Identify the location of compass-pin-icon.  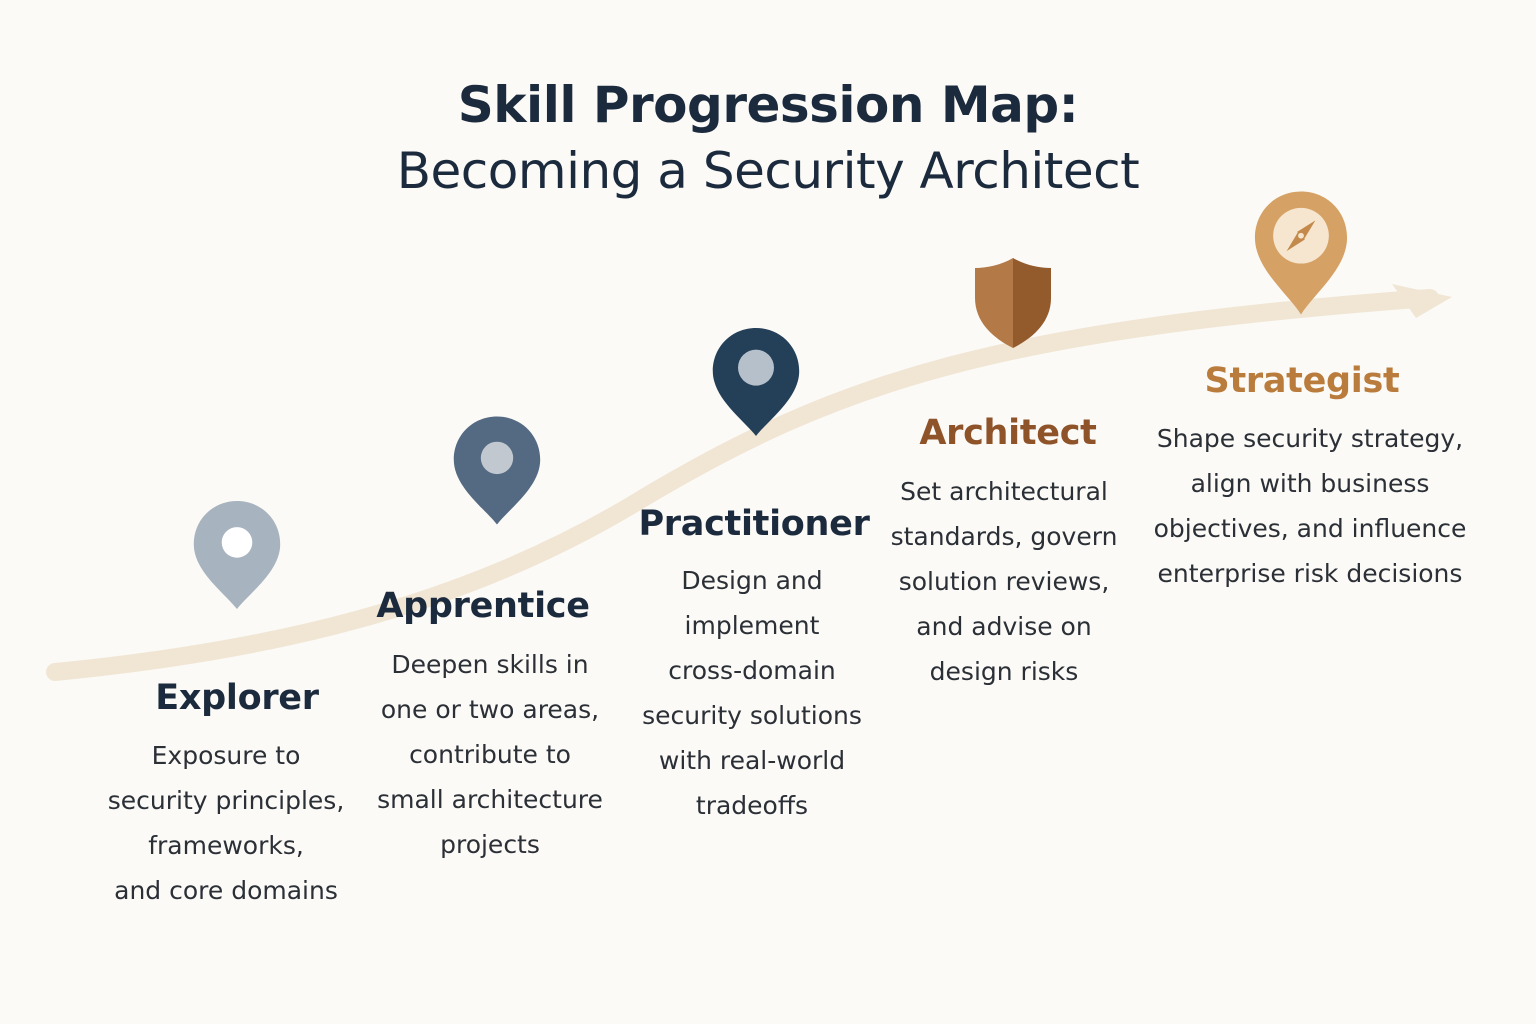
(1301, 253).